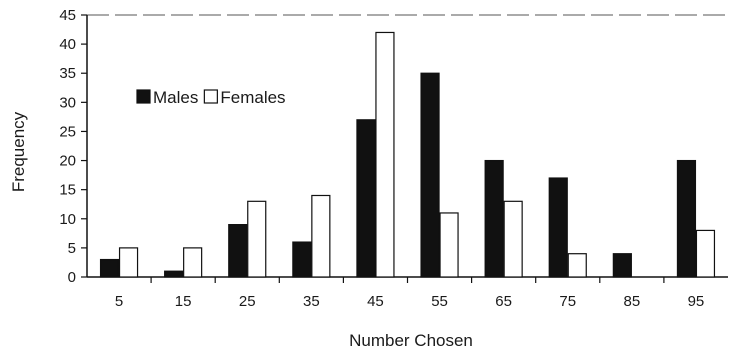 Image resolution: width=733 pixels, height=353 pixels. I want to click on x-tick-label: 85, so click(632, 301).